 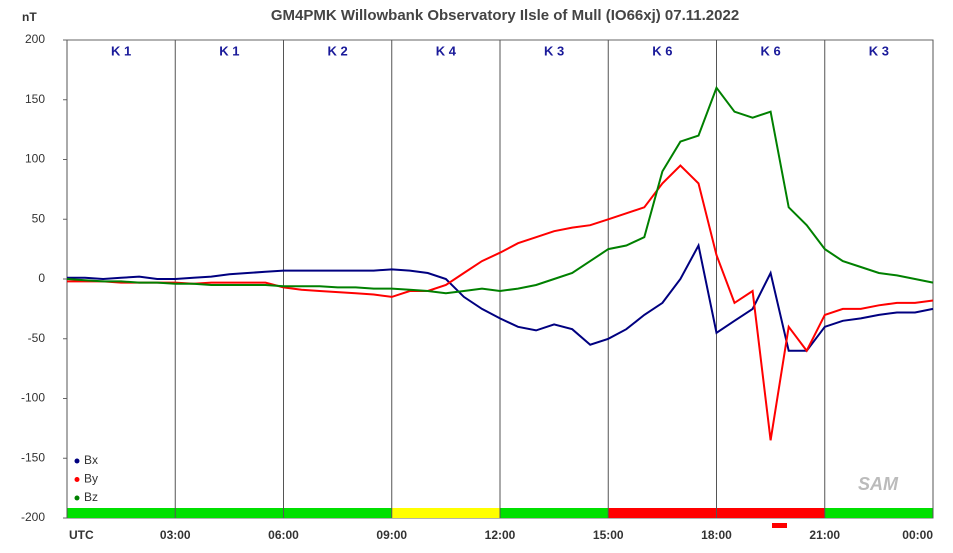 What do you see at coordinates (81, 535) in the screenshot?
I see `x-tick-label: UTC` at bounding box center [81, 535].